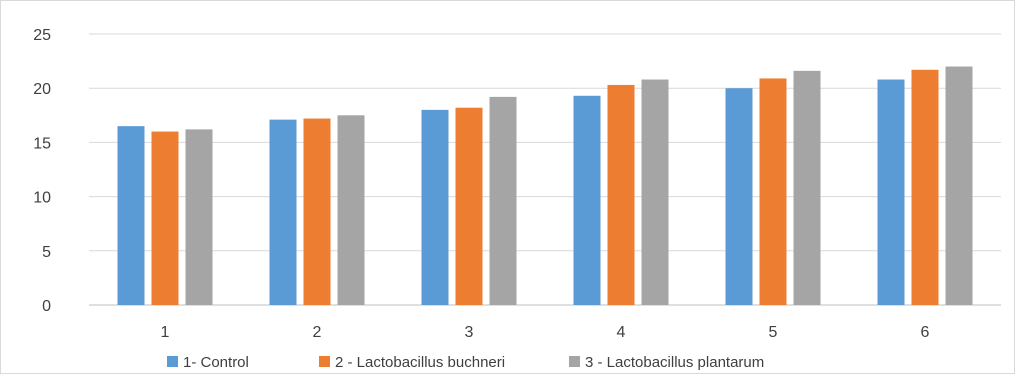 The height and width of the screenshot is (376, 1017). Describe the element at coordinates (42, 198) in the screenshot. I see `y-tick-label: 10` at that location.